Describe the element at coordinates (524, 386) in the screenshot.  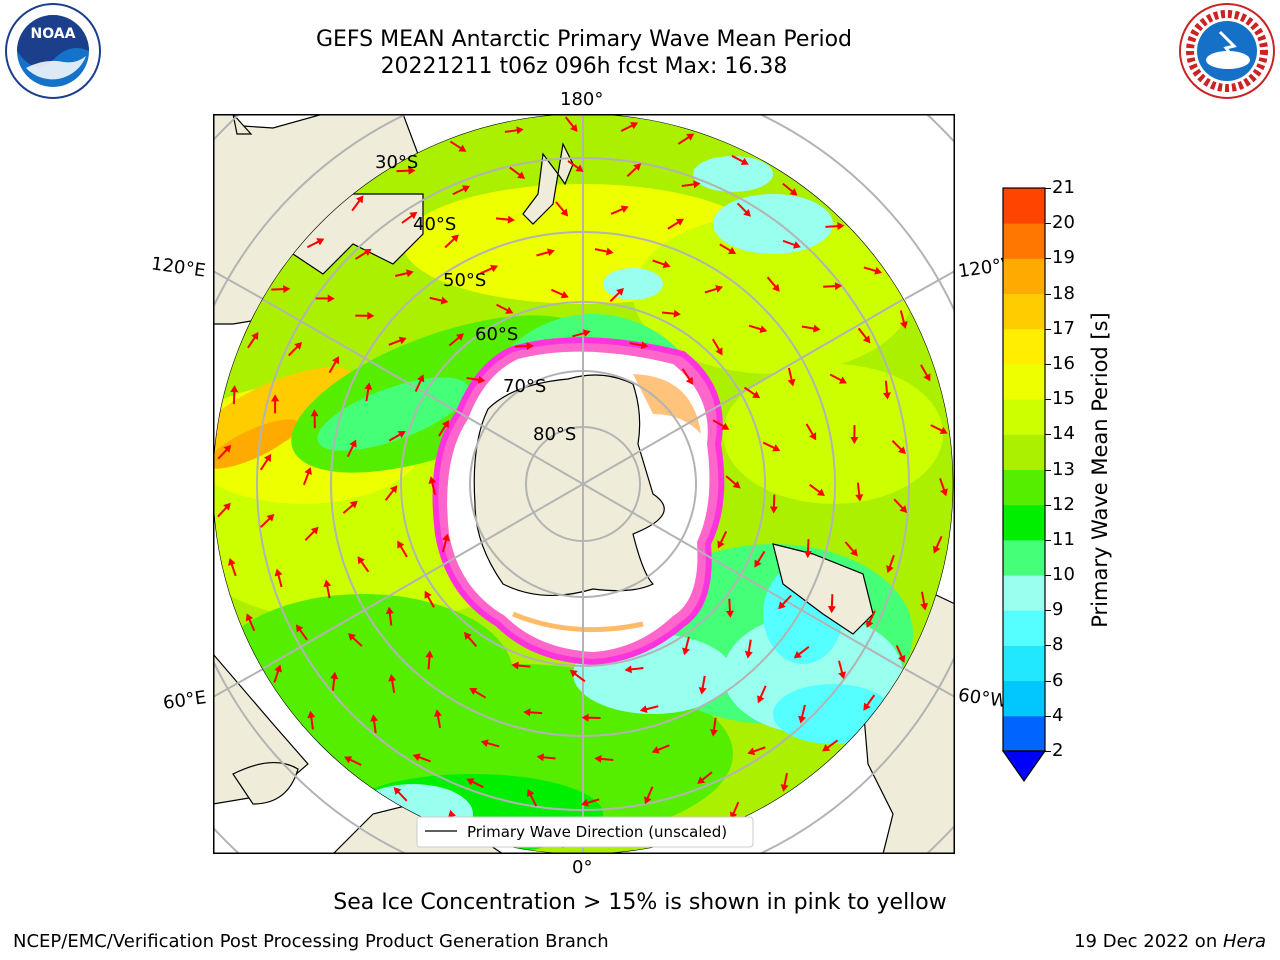
I see `lat-label-70s: 70°S` at that location.